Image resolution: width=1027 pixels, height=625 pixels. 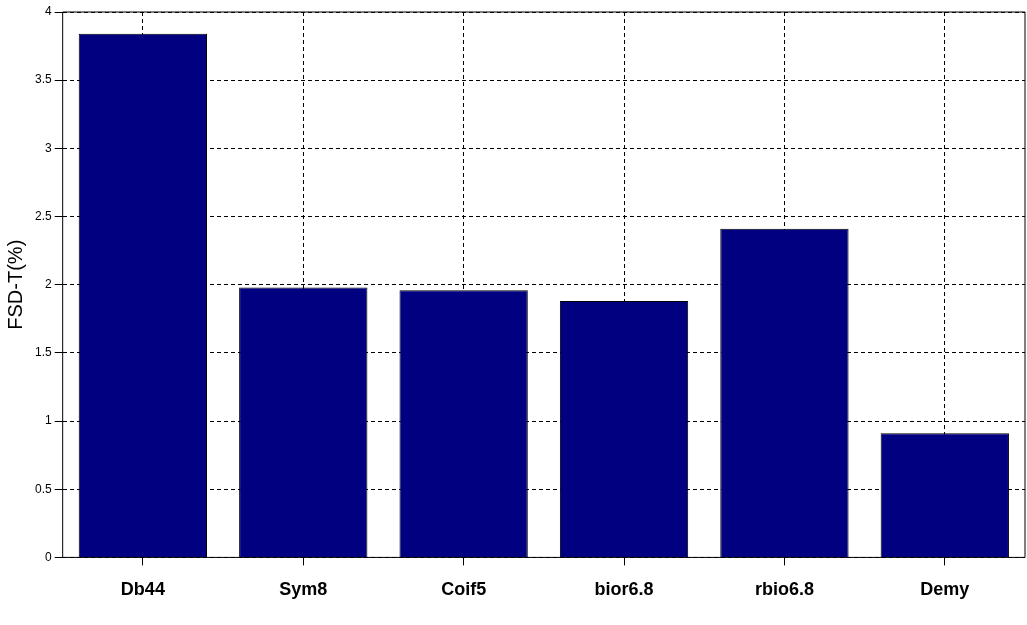 What do you see at coordinates (624, 589) in the screenshot?
I see `x-tick-label: bior6.8` at bounding box center [624, 589].